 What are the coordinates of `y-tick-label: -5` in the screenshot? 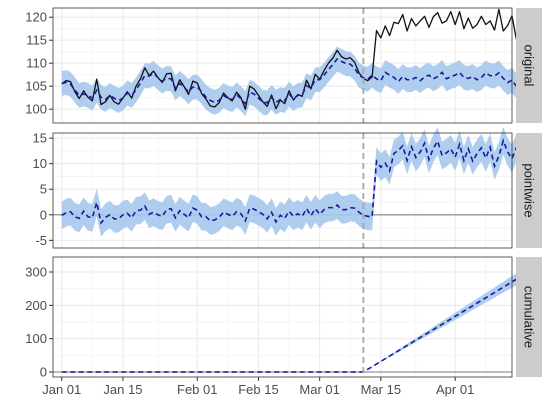 It's located at (41, 240).